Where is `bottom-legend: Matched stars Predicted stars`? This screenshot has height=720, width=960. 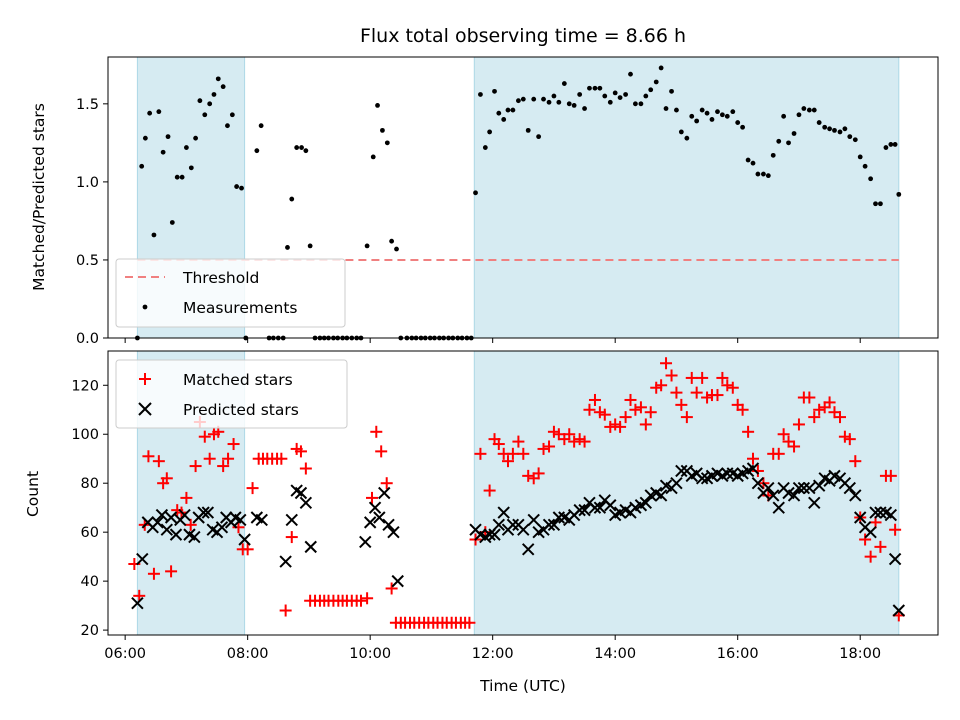 bottom-legend: Matched stars Predicted stars is located at coordinates (231, 394).